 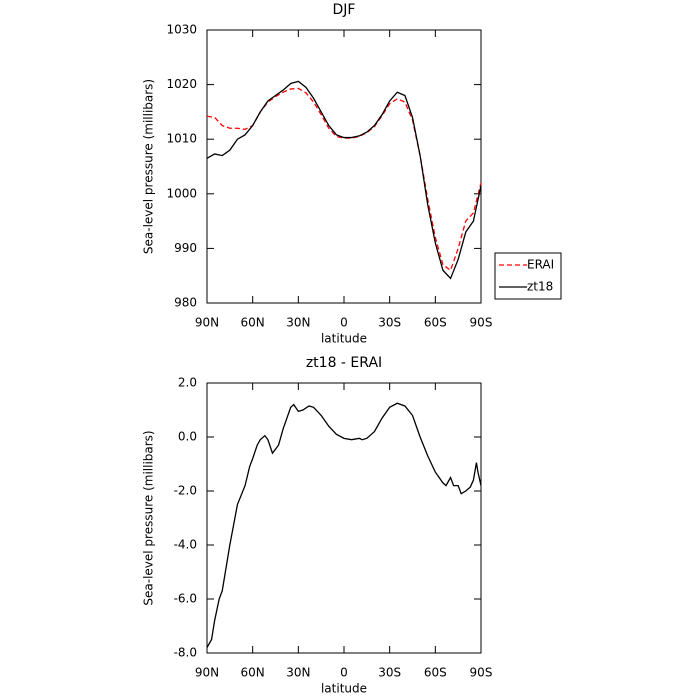 What do you see at coordinates (187, 383) in the screenshot?
I see `y-tick-label: 2.0` at bounding box center [187, 383].